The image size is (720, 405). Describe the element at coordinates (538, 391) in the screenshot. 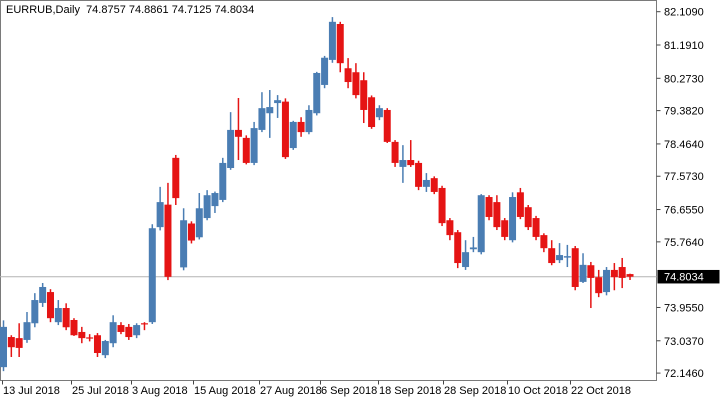

I see `time-scale-label: 10 Oct 2018` at that location.